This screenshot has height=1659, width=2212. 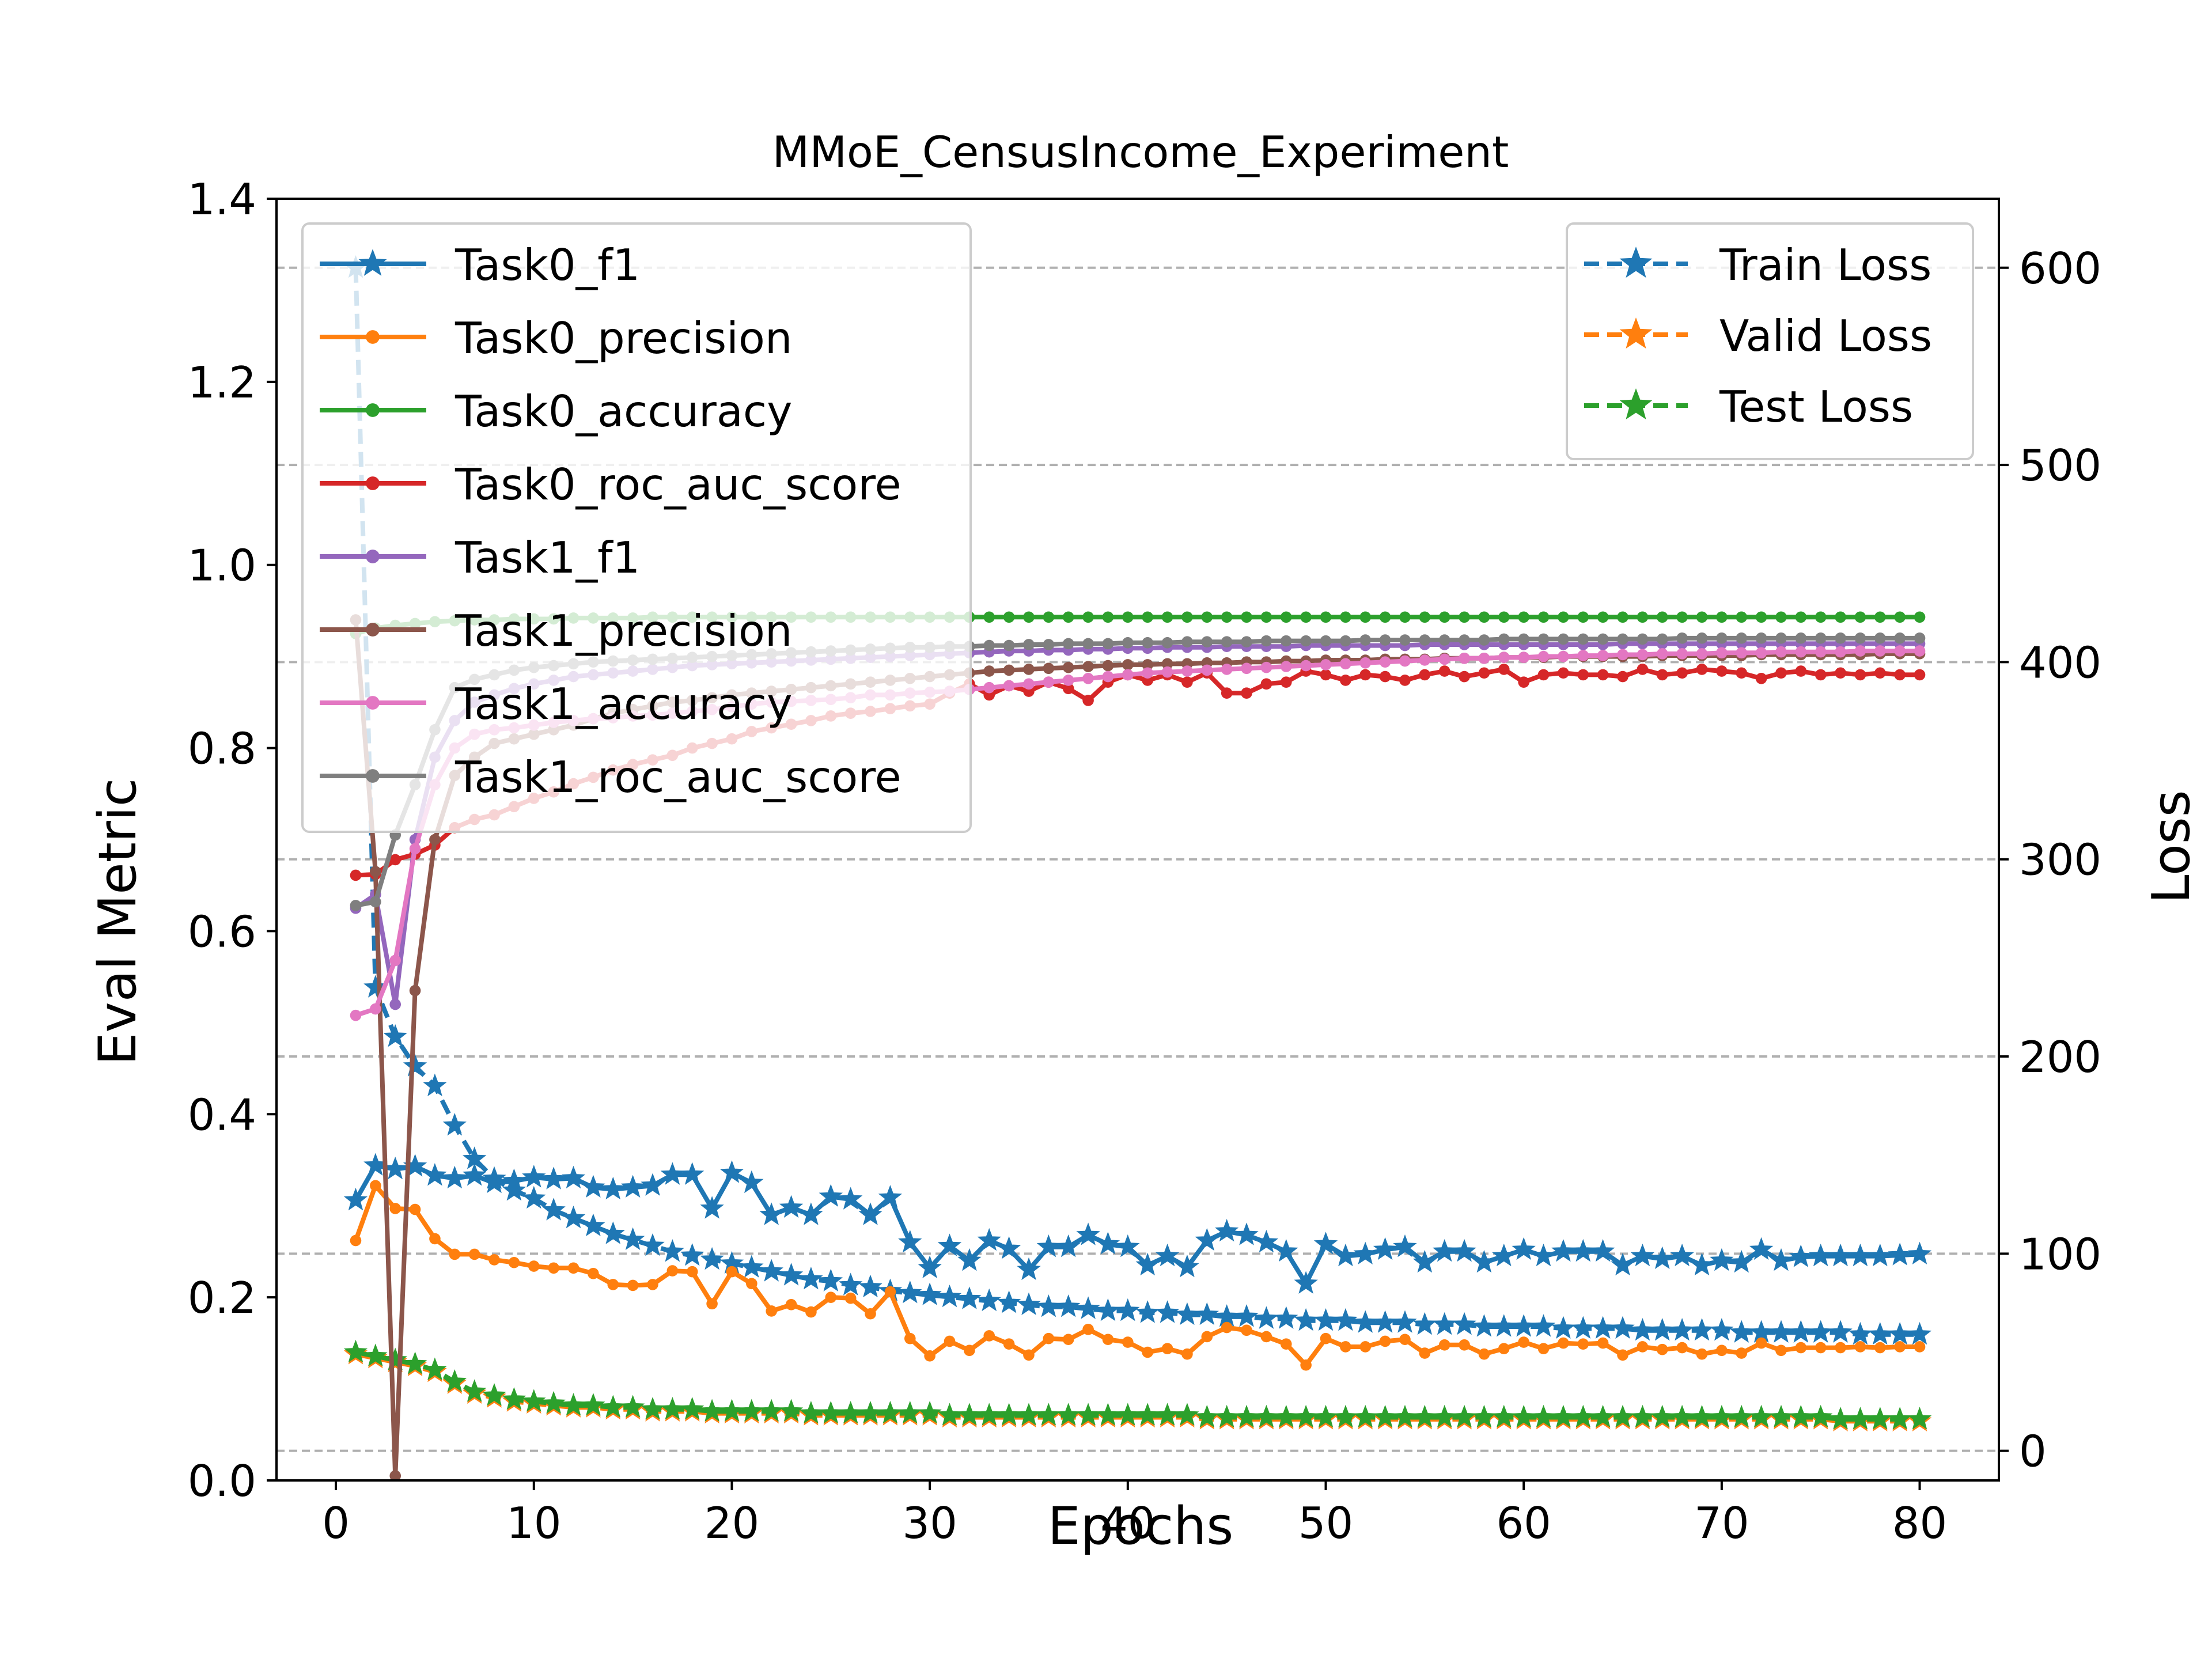 I want to click on series-test-loss, so click(x=1137, y=1384).